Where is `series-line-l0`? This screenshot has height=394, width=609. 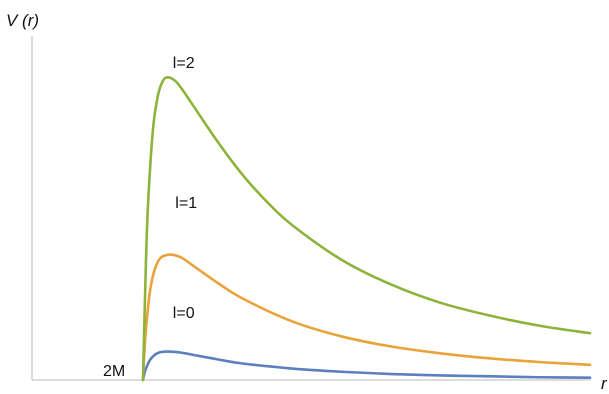
series-line-l0 is located at coordinates (366, 366).